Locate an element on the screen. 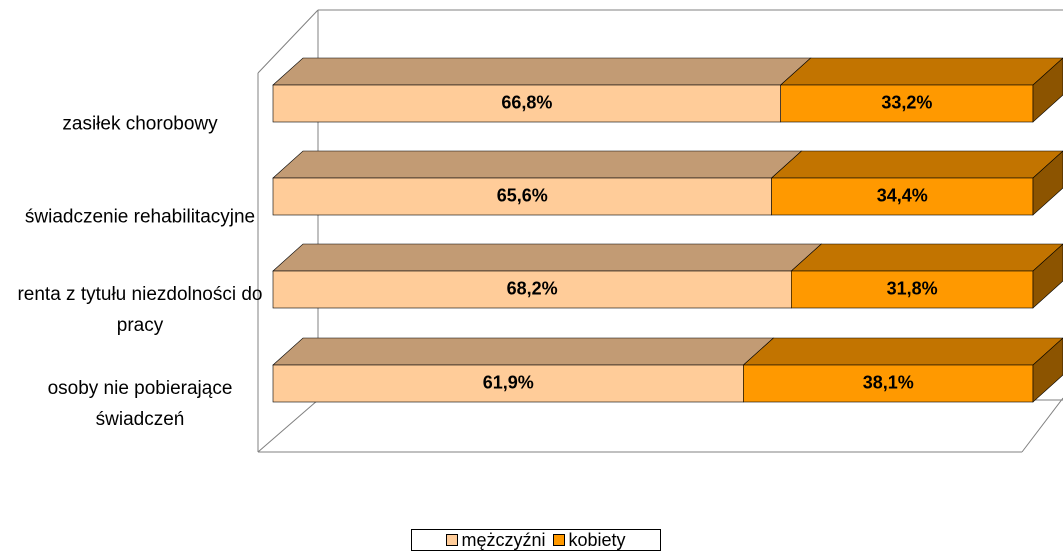 The image size is (1063, 553). value-label: 38,1% is located at coordinates (888, 382).